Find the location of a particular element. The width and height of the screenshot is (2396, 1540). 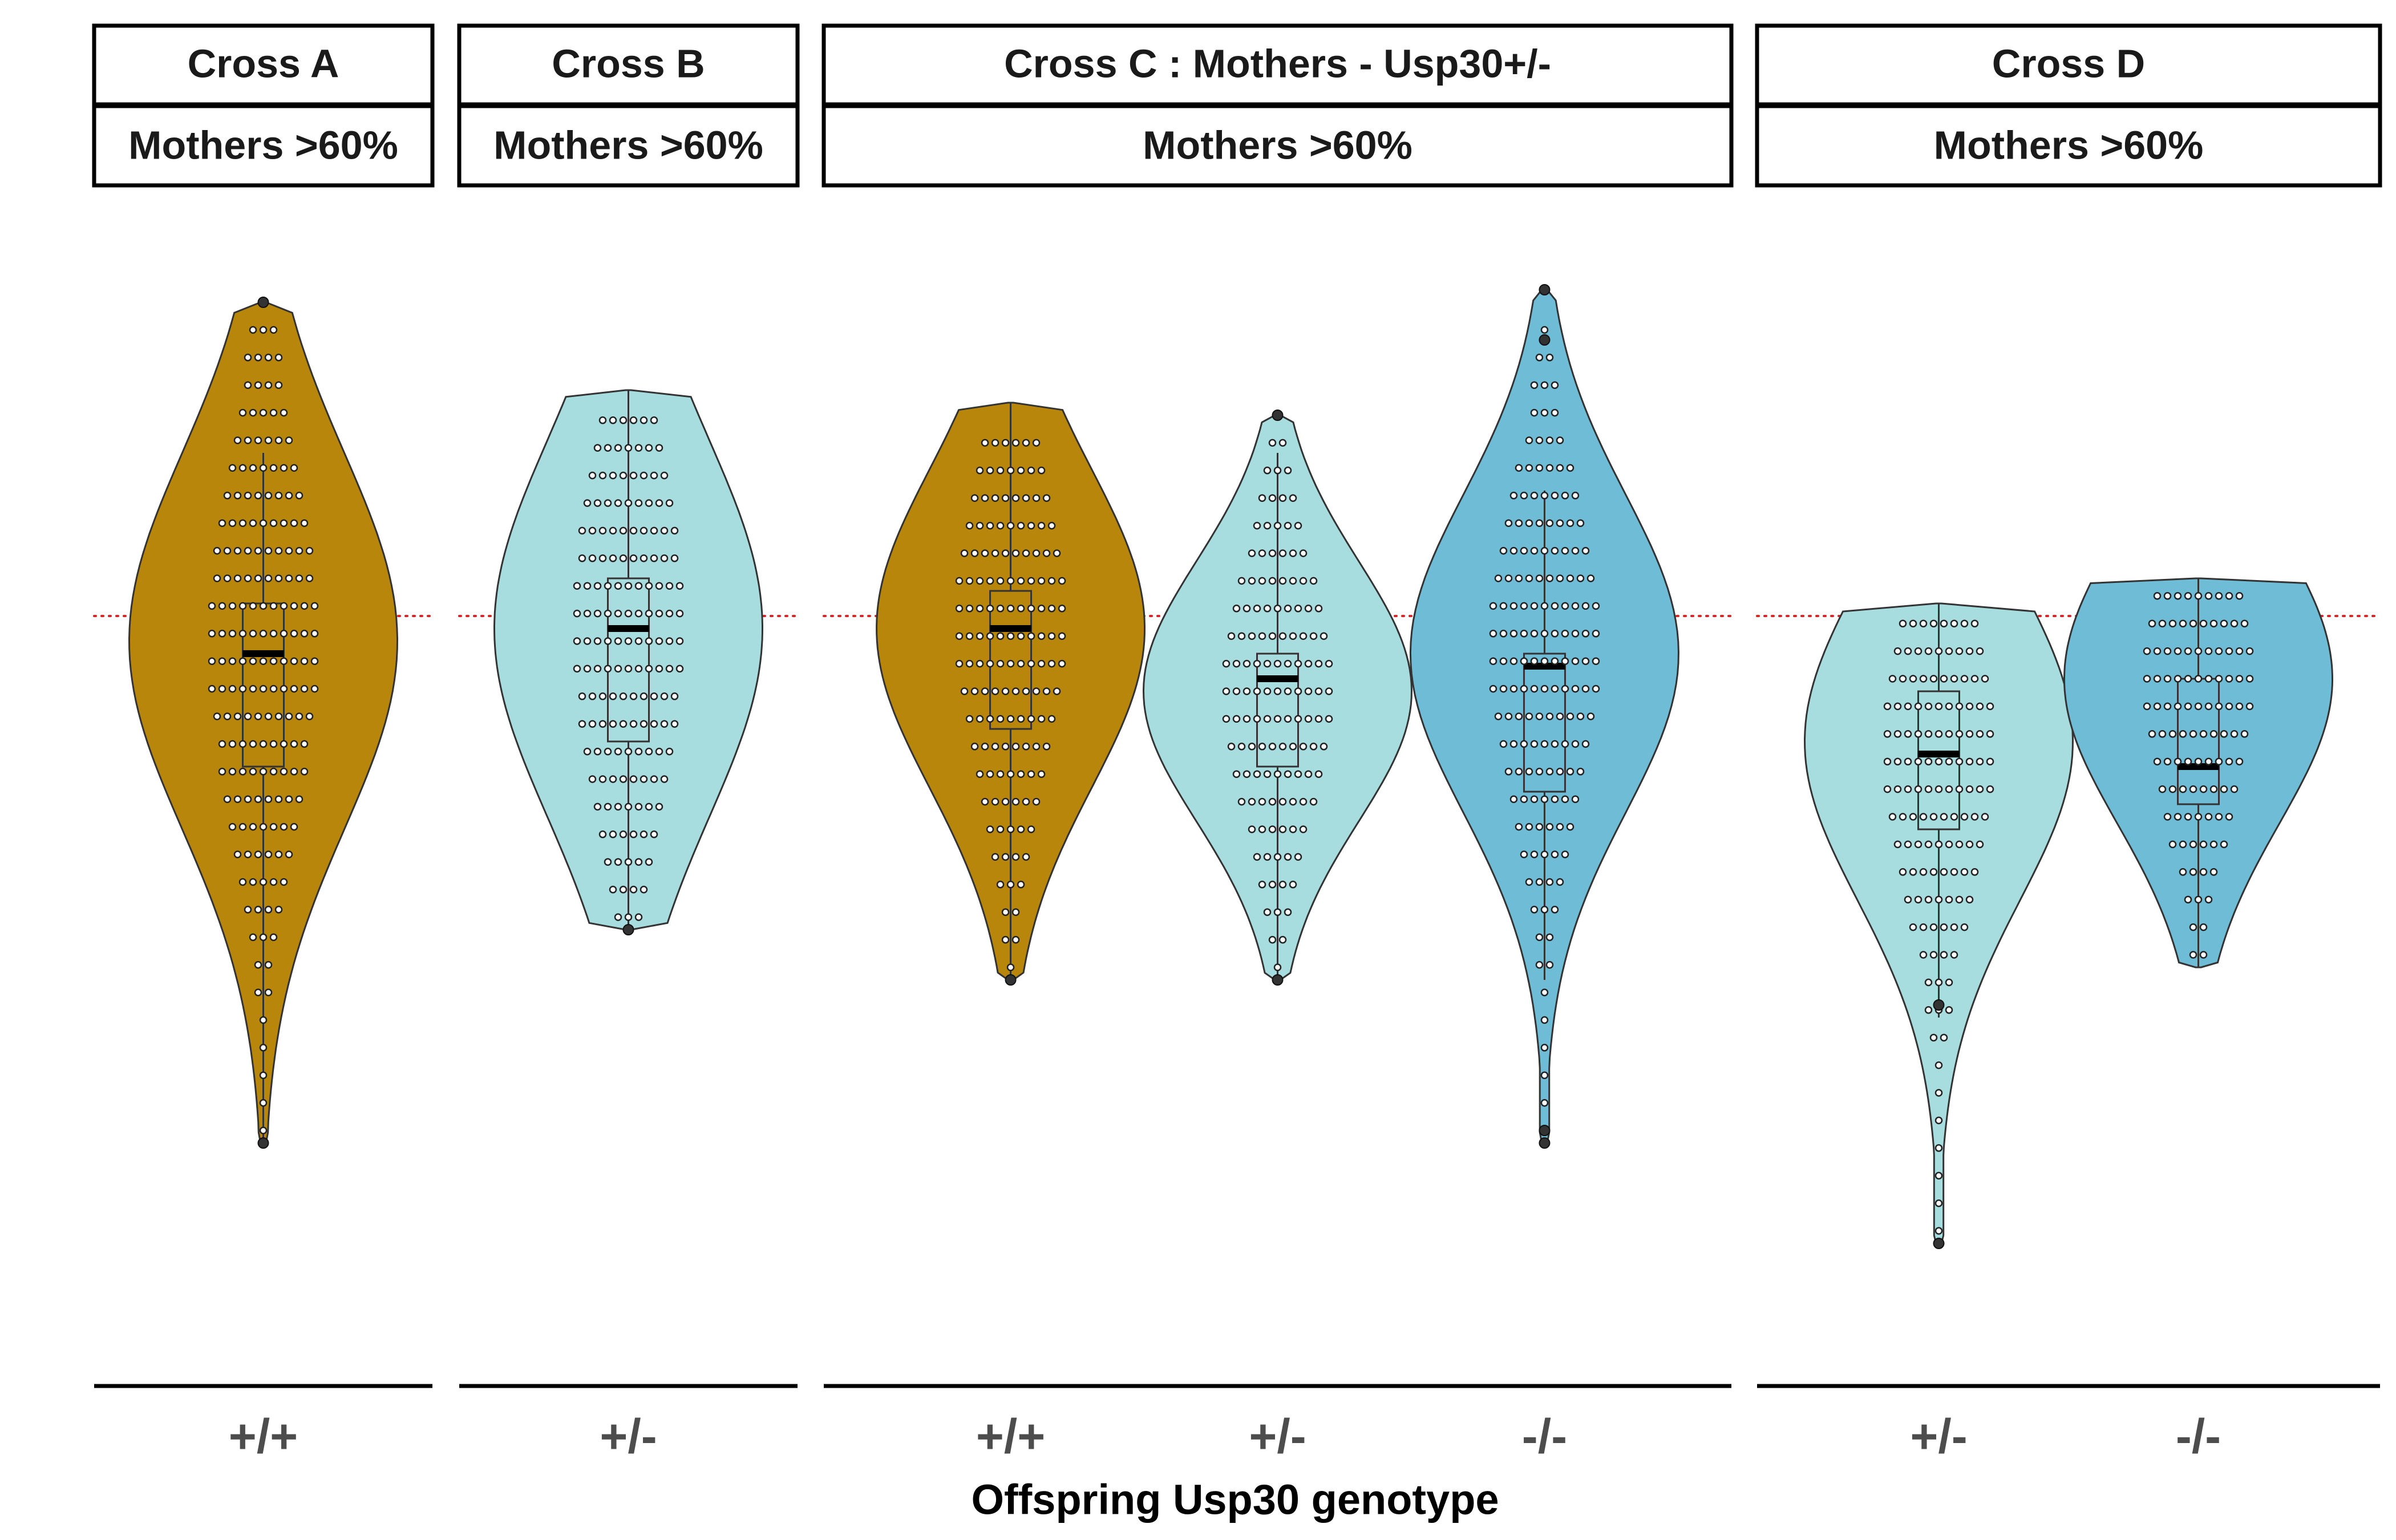

strip-subtitle: Mothers >60% is located at coordinates (628, 145).